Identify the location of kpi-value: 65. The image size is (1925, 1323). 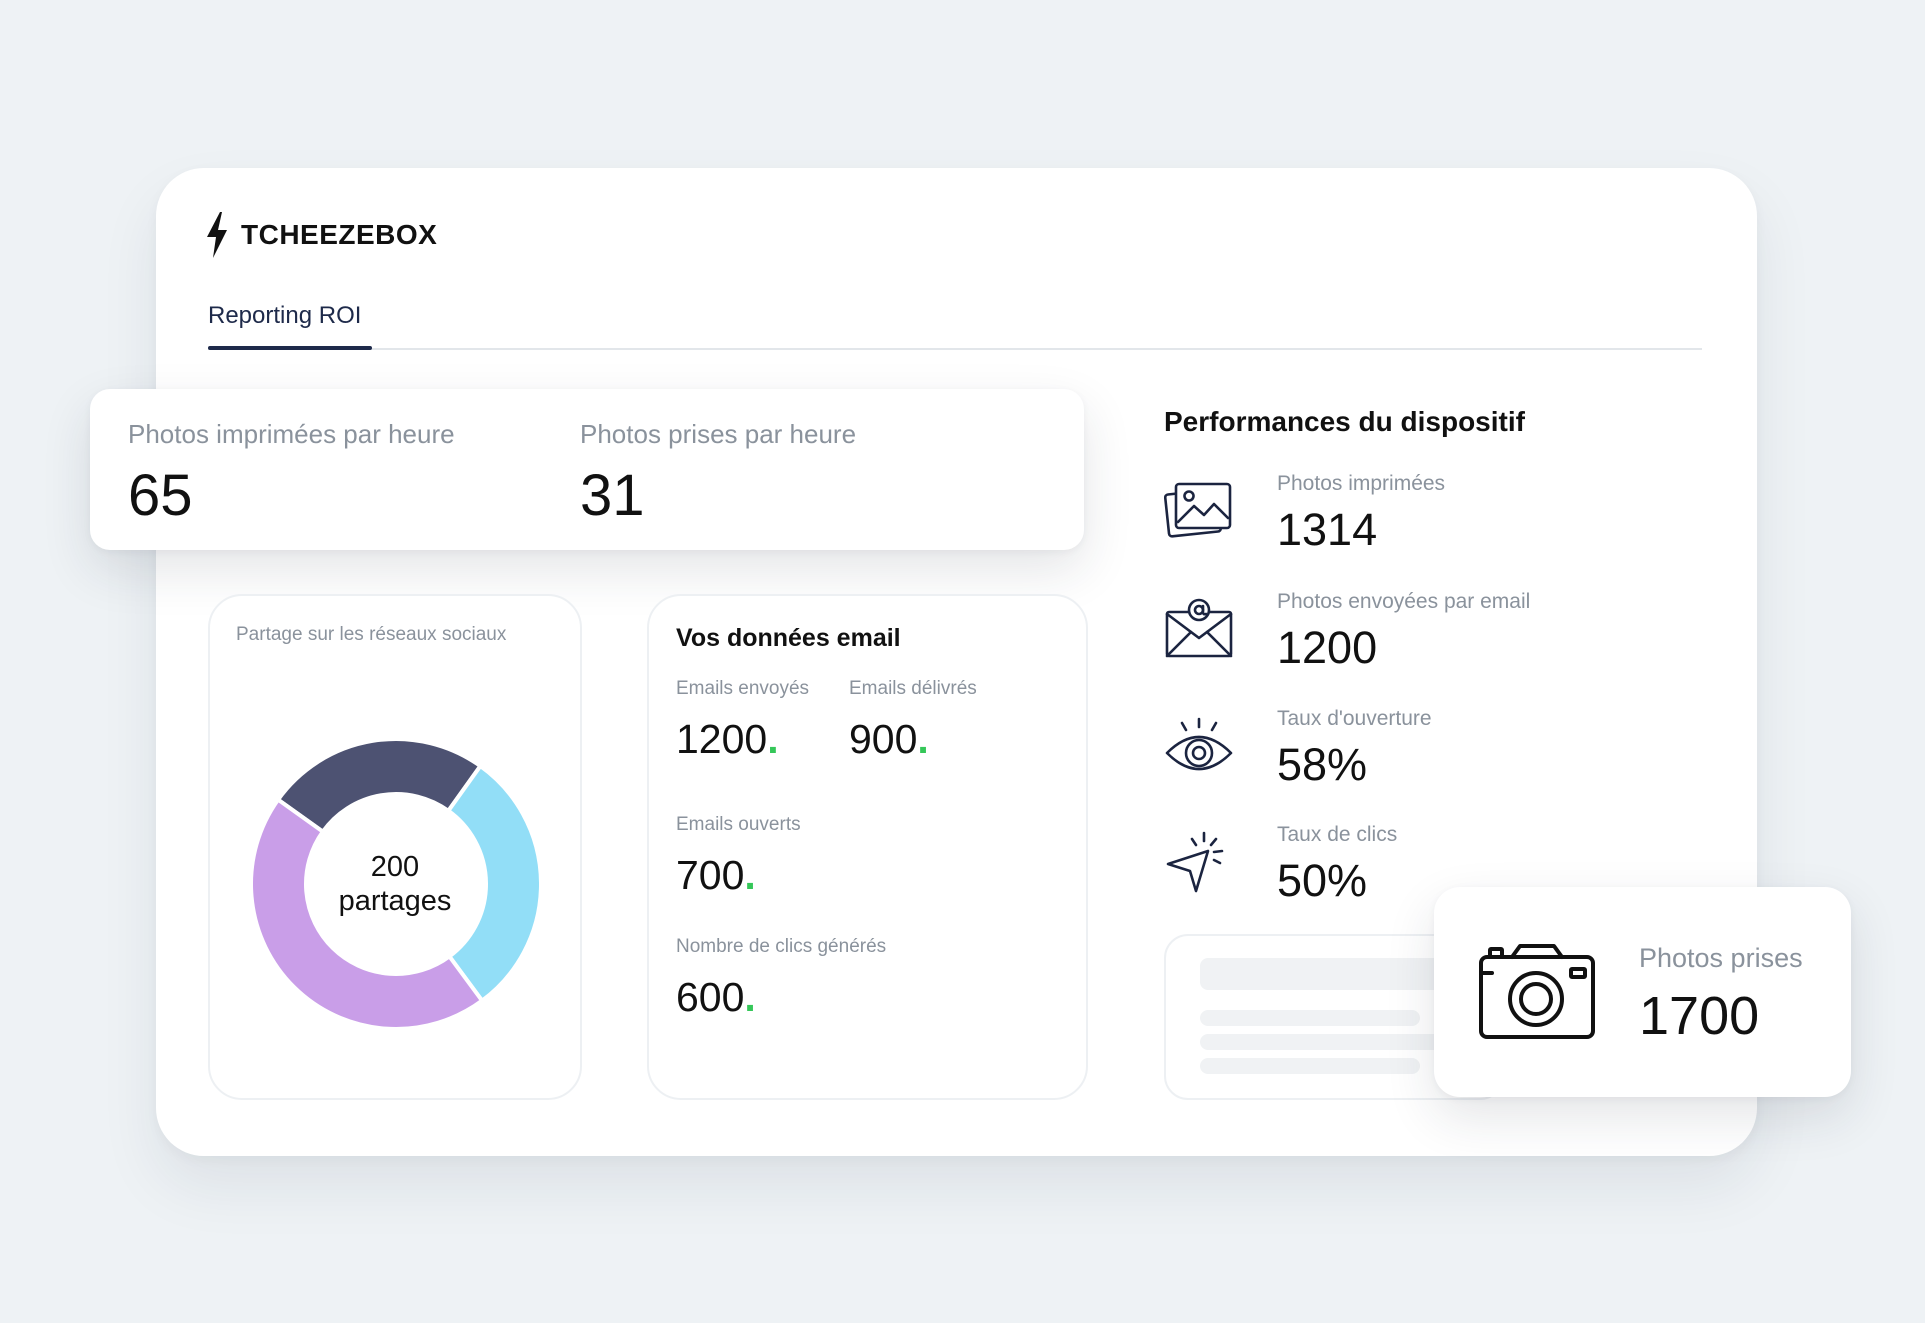
(160, 495).